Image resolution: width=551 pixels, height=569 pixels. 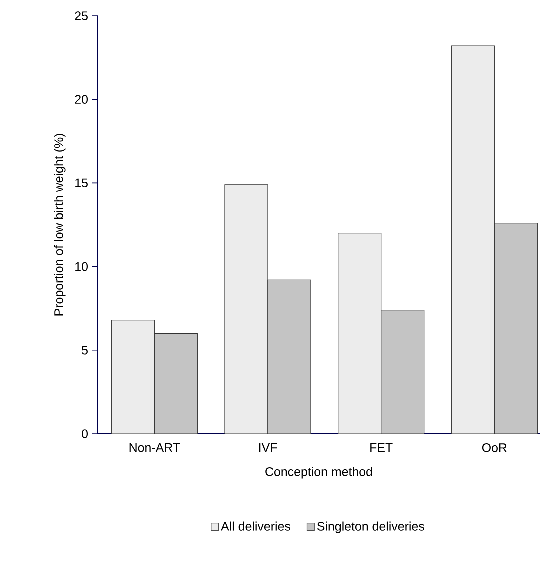 What do you see at coordinates (81, 99) in the screenshot?
I see `y-tick-label: 20` at bounding box center [81, 99].